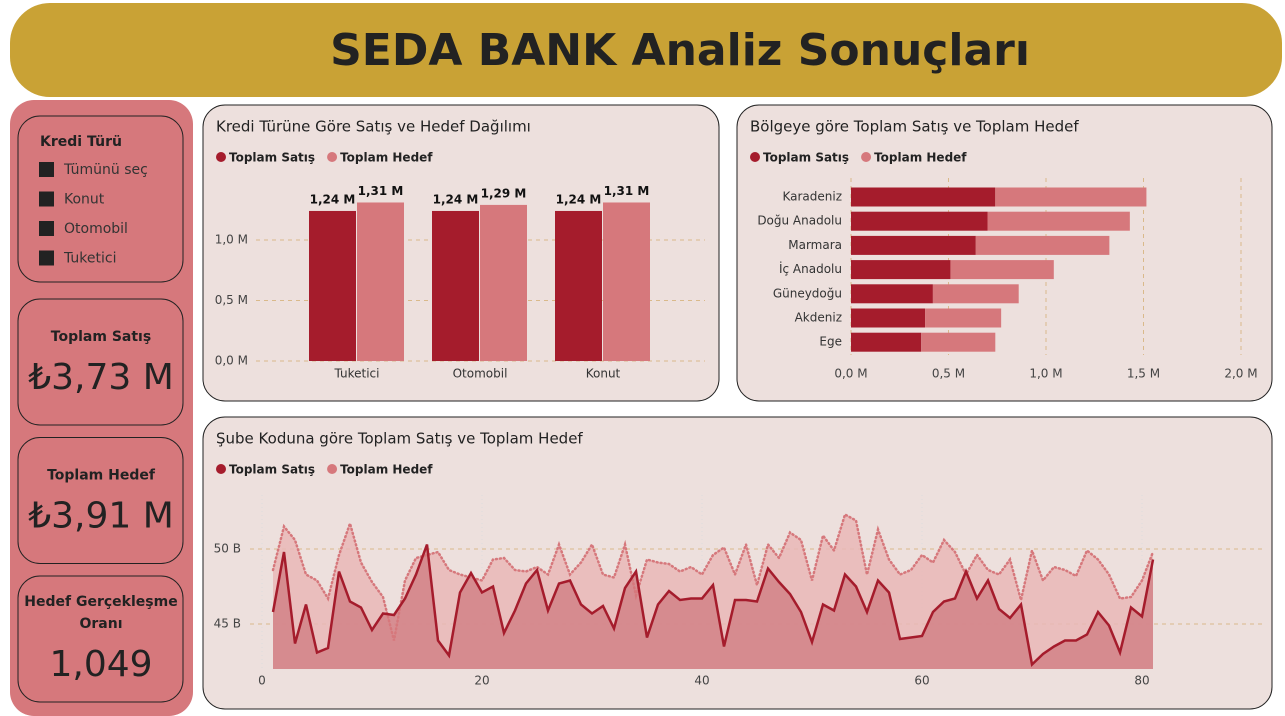  I want to click on x-tick-label: 80, so click(1141, 681).